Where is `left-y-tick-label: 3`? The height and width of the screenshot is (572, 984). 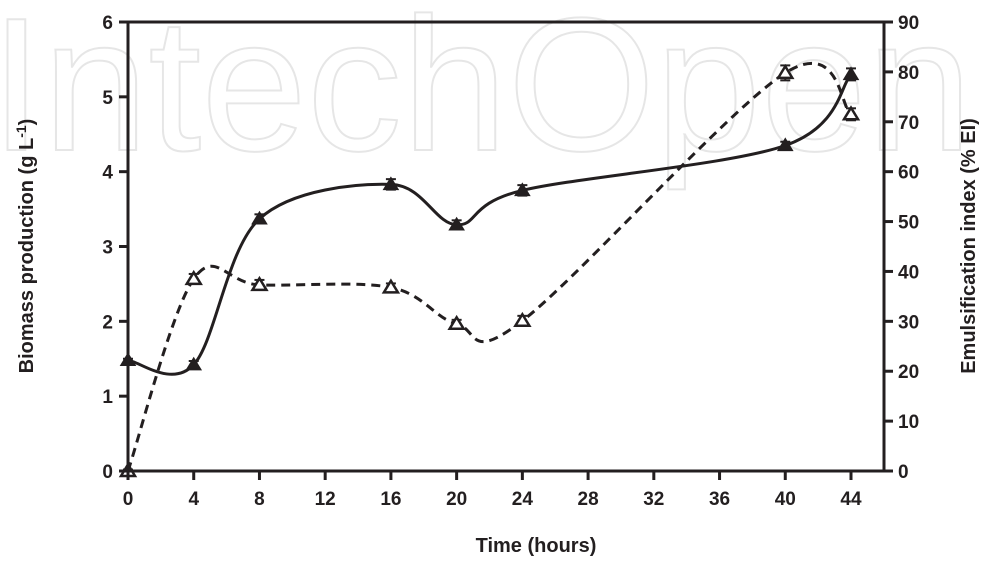 left-y-tick-label: 3 is located at coordinates (107, 248).